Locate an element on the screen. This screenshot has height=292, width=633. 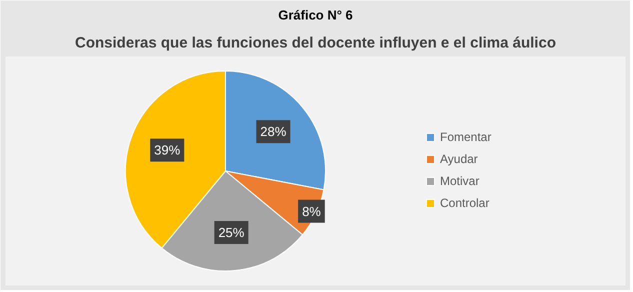
data-label: 8% is located at coordinates (312, 211).